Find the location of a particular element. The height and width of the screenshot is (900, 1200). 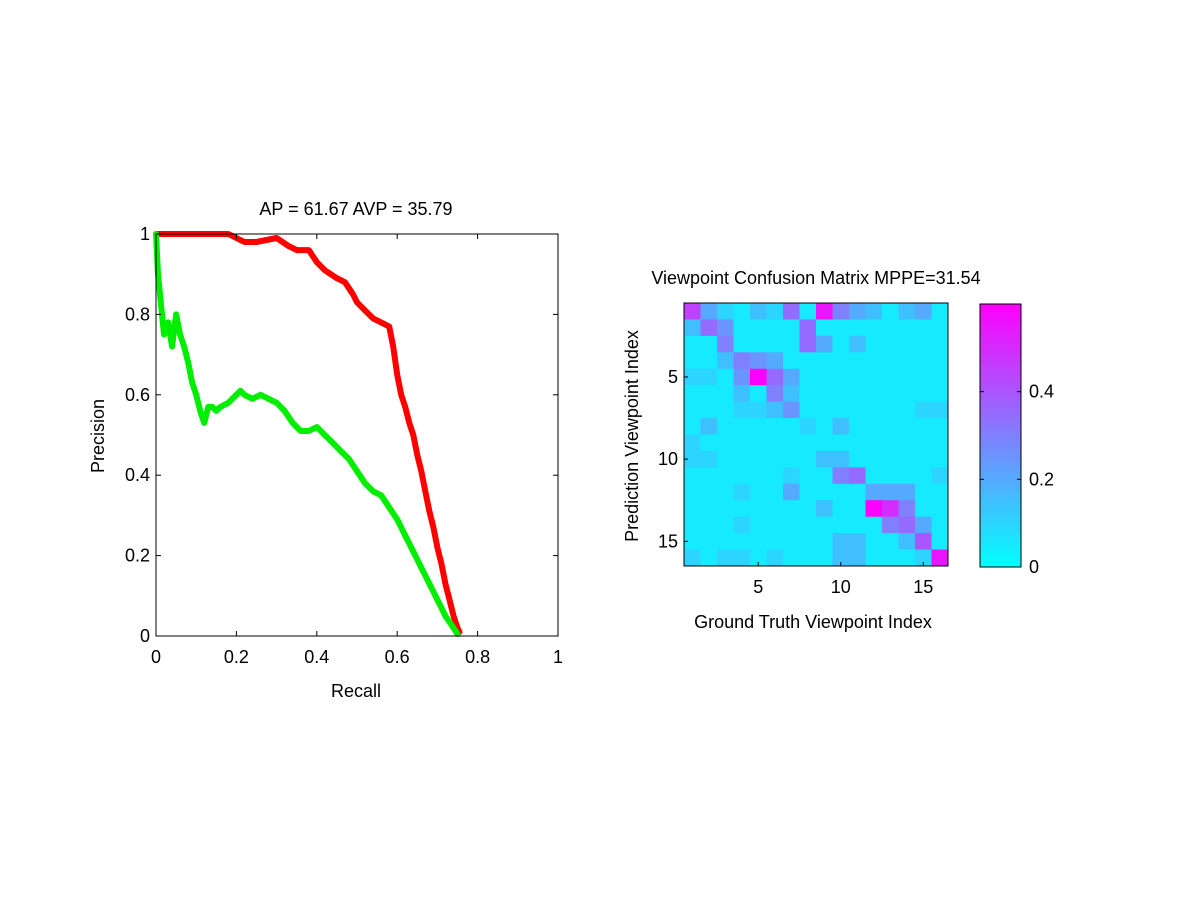

pr-xtick-label: 0 is located at coordinates (156, 657).